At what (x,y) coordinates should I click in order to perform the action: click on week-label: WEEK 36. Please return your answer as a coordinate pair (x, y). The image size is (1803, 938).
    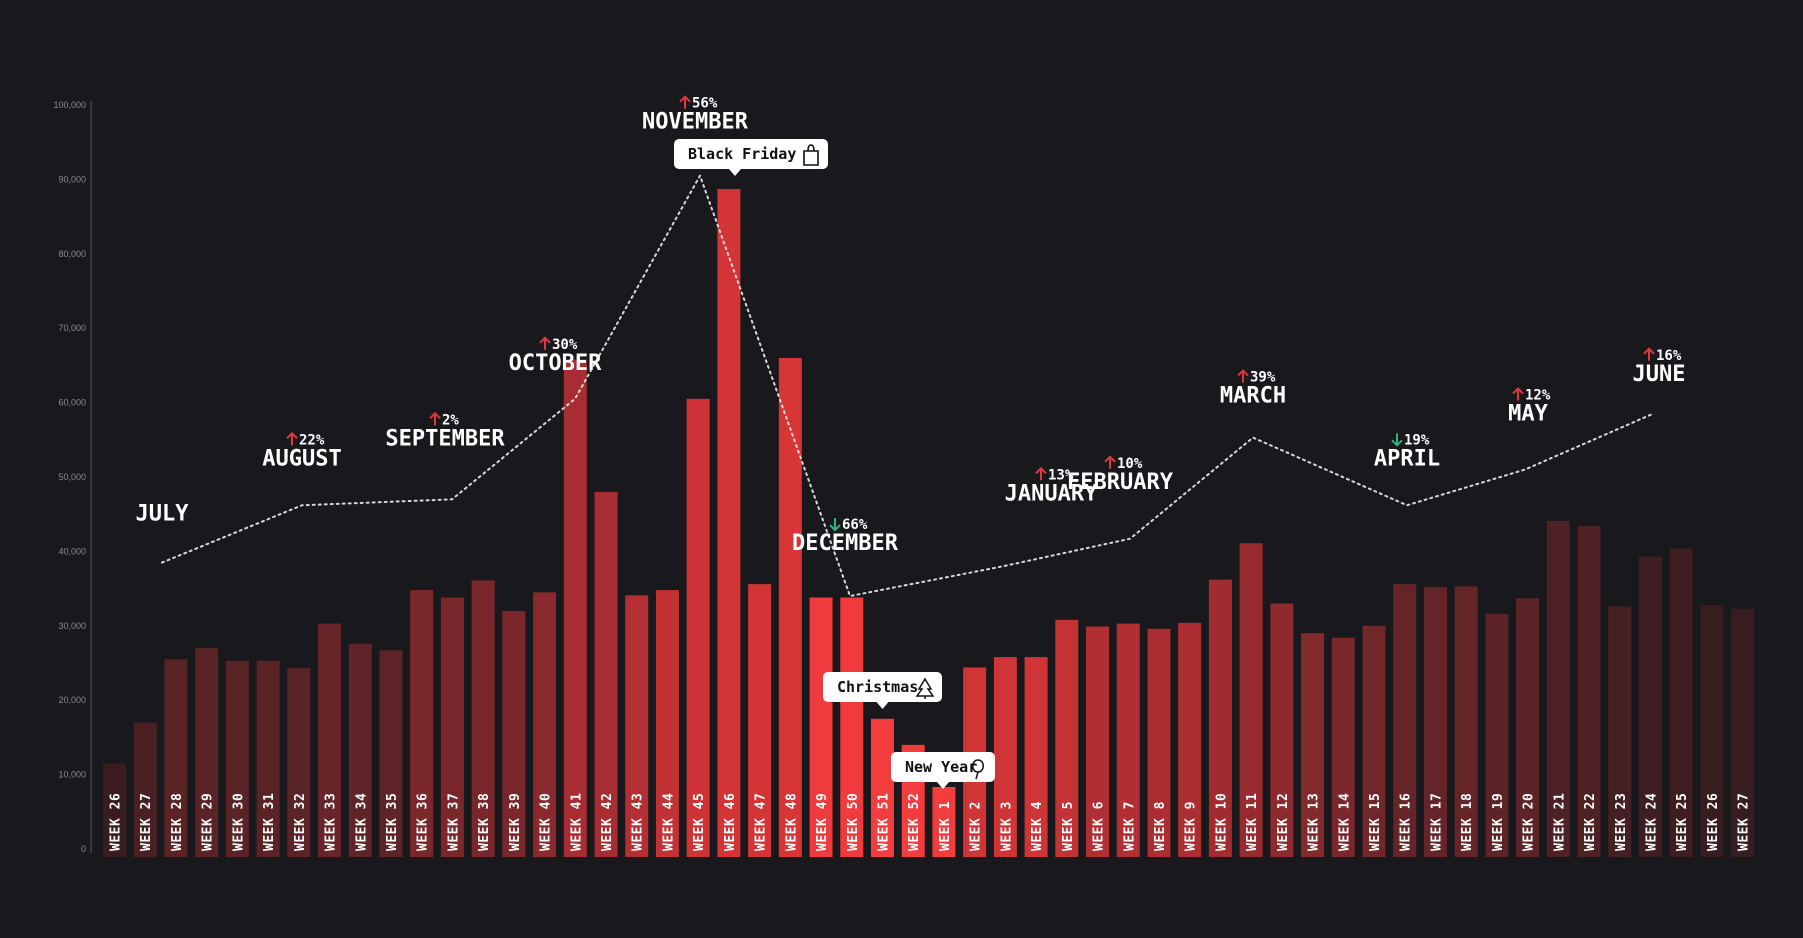
    Looking at the image, I should click on (423, 822).